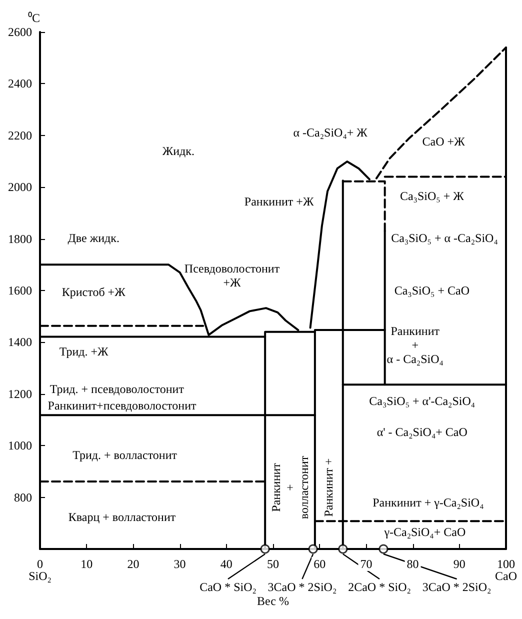 Image resolution: width=522 pixels, height=619 pixels. What do you see at coordinates (20, 83) in the screenshot?
I see `y-tick-label: 2400` at bounding box center [20, 83].